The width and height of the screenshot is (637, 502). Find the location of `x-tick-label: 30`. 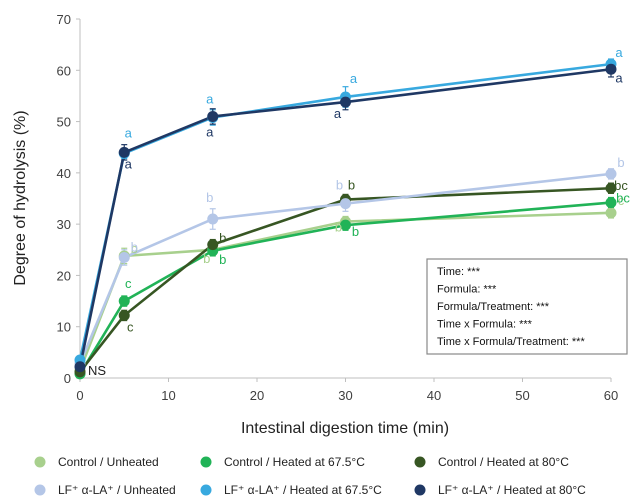

x-tick-label: 30 is located at coordinates (345, 395).